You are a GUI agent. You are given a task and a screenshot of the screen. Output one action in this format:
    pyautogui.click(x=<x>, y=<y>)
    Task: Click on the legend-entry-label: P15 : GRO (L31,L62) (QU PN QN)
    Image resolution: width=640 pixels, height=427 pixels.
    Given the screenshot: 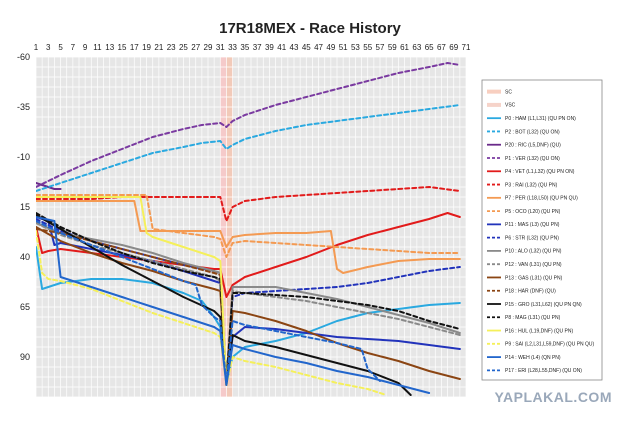 What is the action you would take?
    pyautogui.click(x=543, y=305)
    